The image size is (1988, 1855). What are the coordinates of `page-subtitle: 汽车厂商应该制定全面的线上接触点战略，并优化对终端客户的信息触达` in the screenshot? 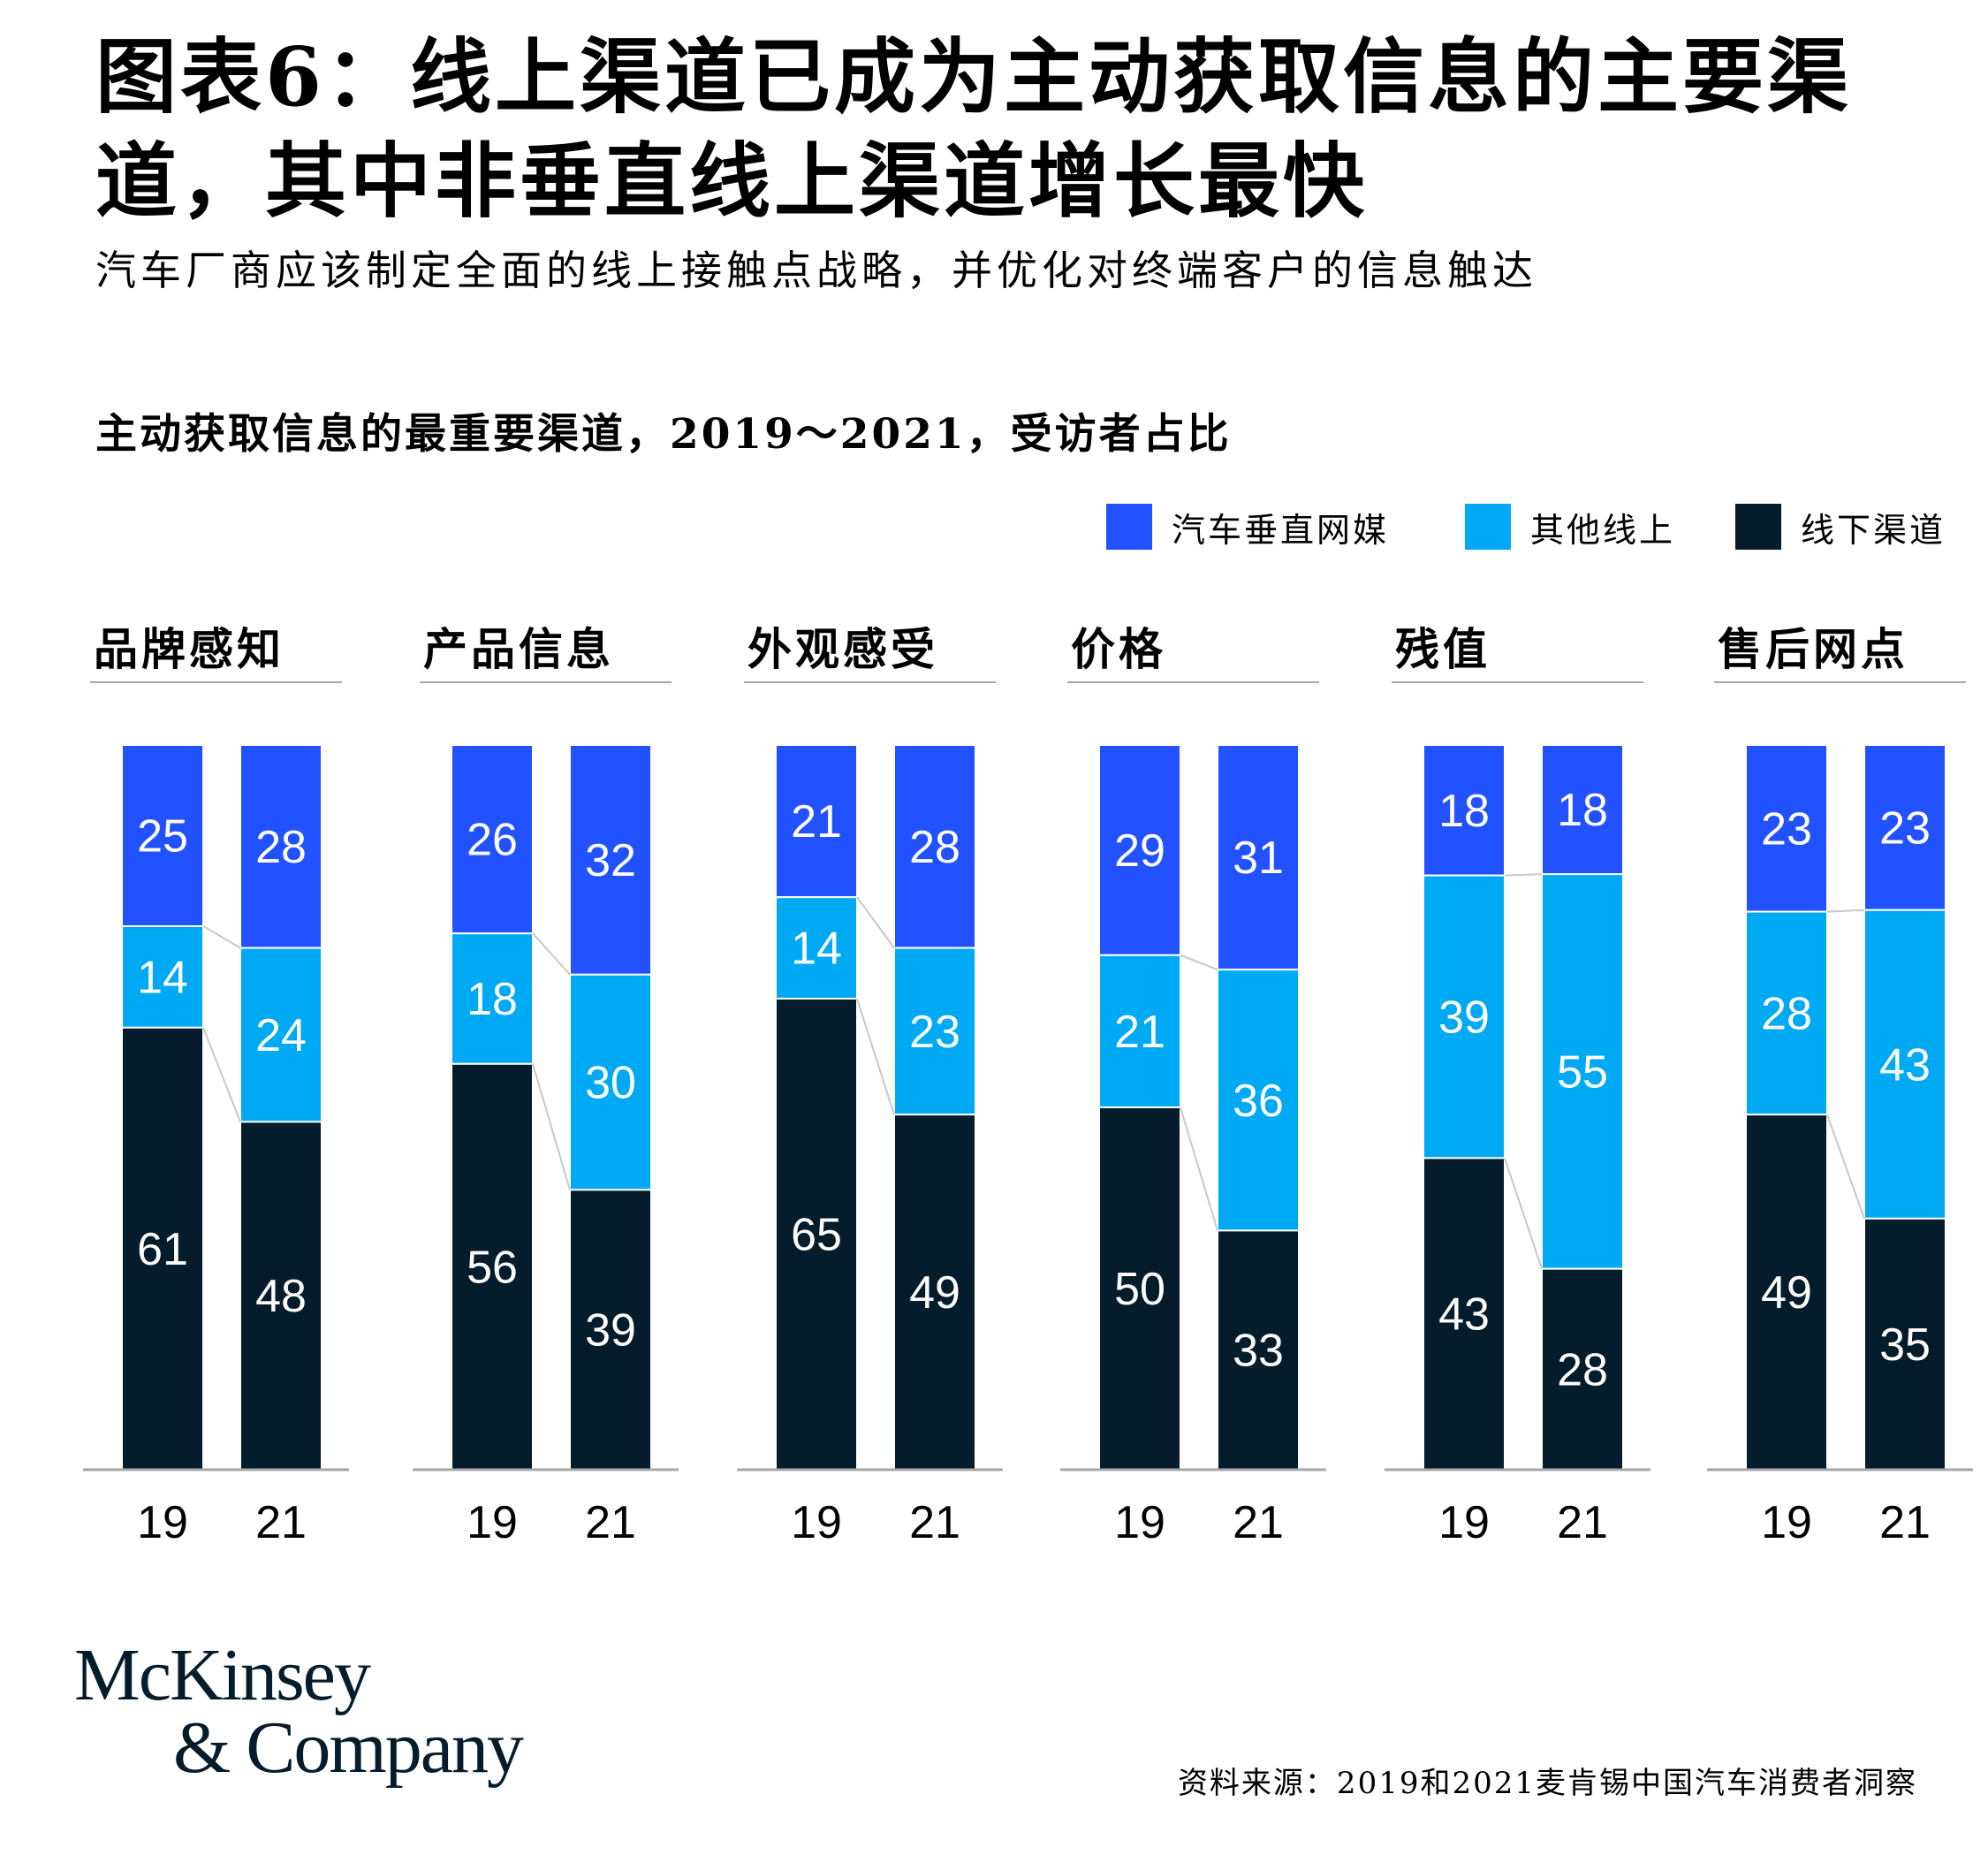 It's located at (816, 270).